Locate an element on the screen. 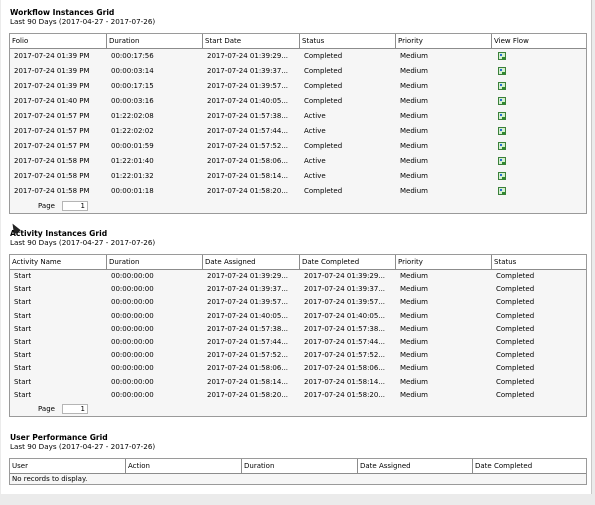  column-header-action: Action is located at coordinates (184, 466).